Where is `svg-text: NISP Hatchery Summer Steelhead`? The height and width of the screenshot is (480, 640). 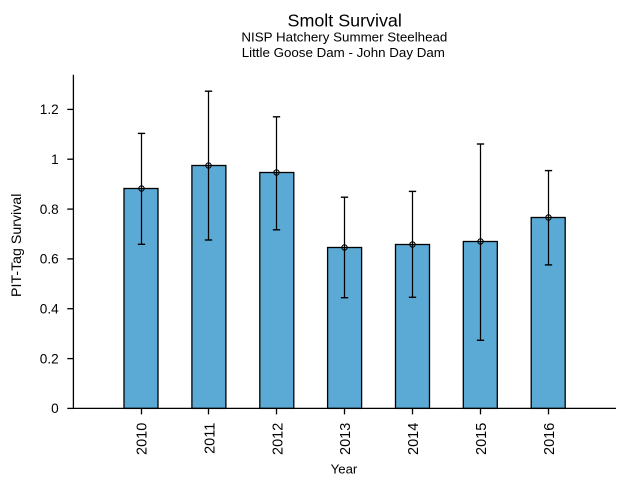 svg-text: NISP Hatchery Summer Steelhead is located at coordinates (344, 36).